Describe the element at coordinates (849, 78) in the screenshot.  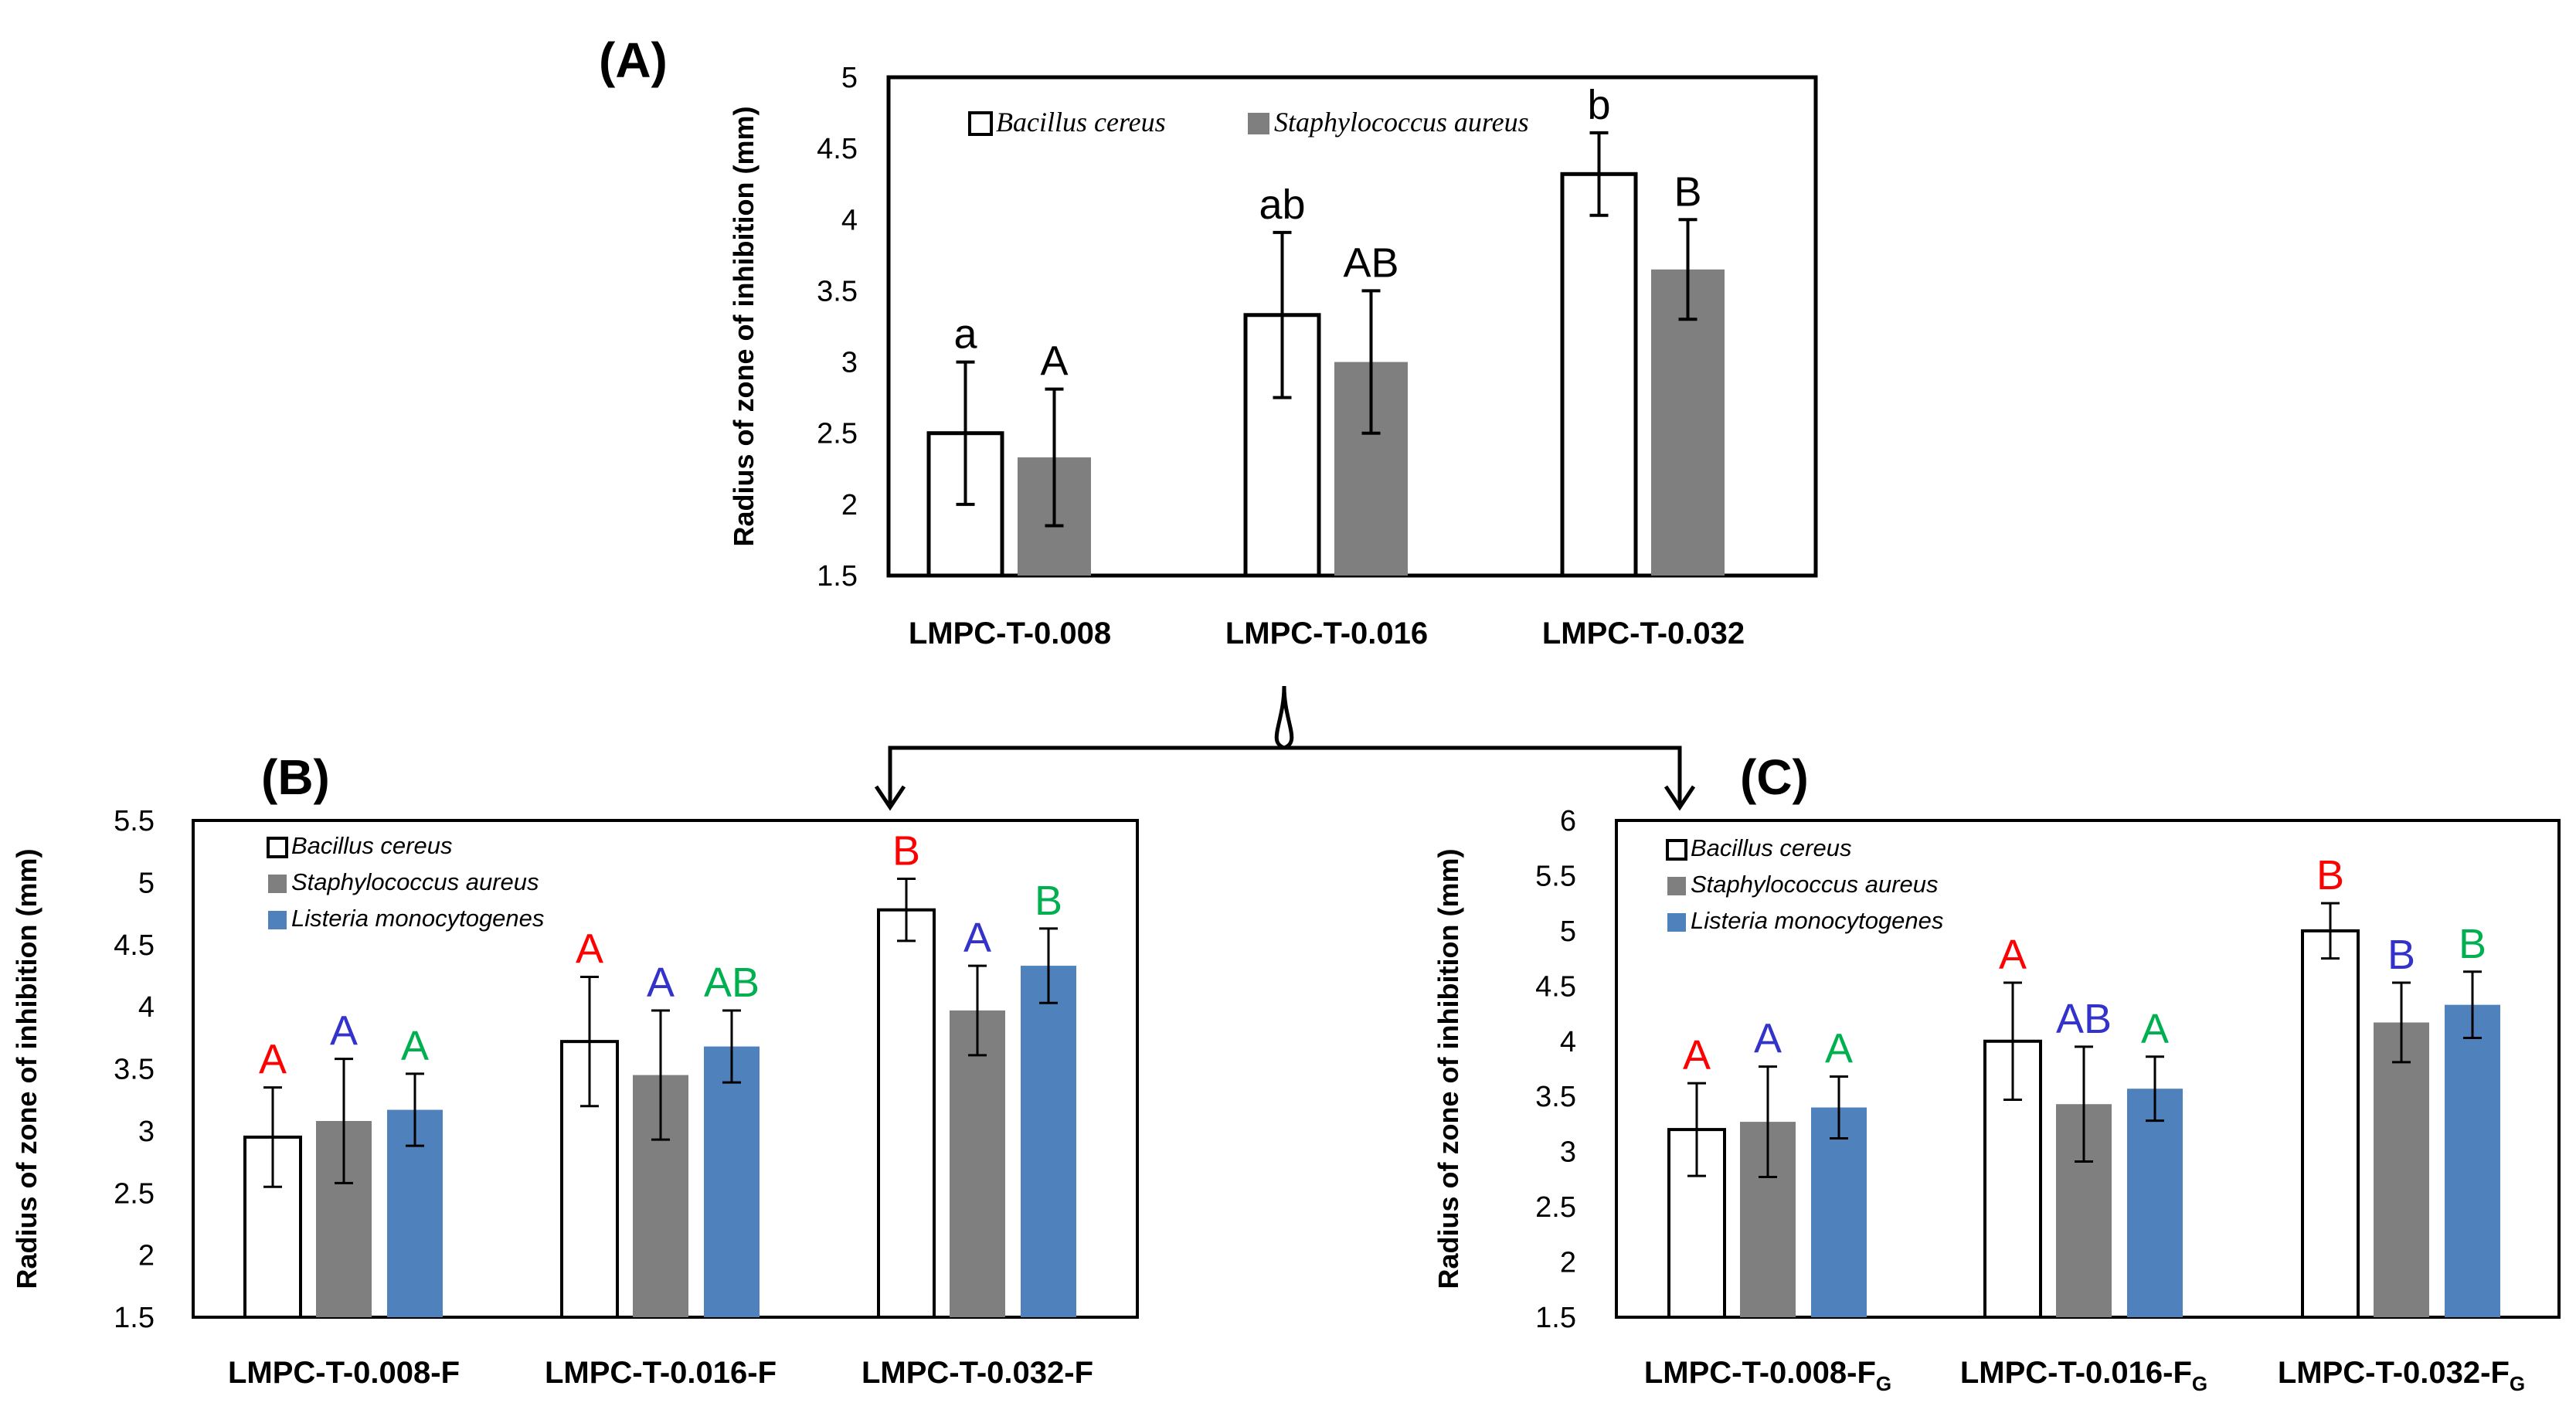
I see `y-tick-label: 5` at that location.